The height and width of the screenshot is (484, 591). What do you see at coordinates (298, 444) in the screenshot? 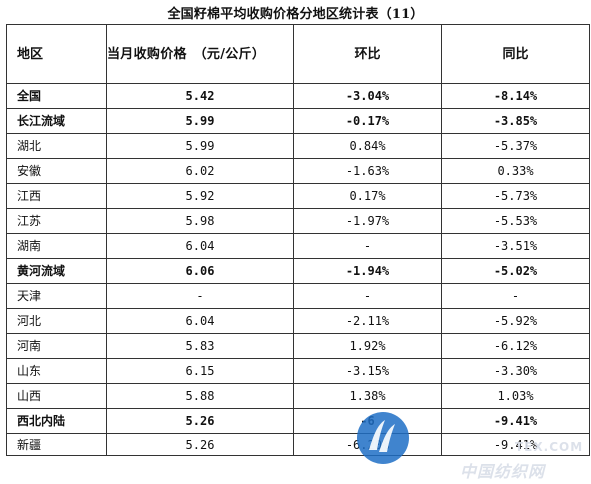
I see `table-row: 新疆5.26-6.20%-9.41%` at bounding box center [298, 444].